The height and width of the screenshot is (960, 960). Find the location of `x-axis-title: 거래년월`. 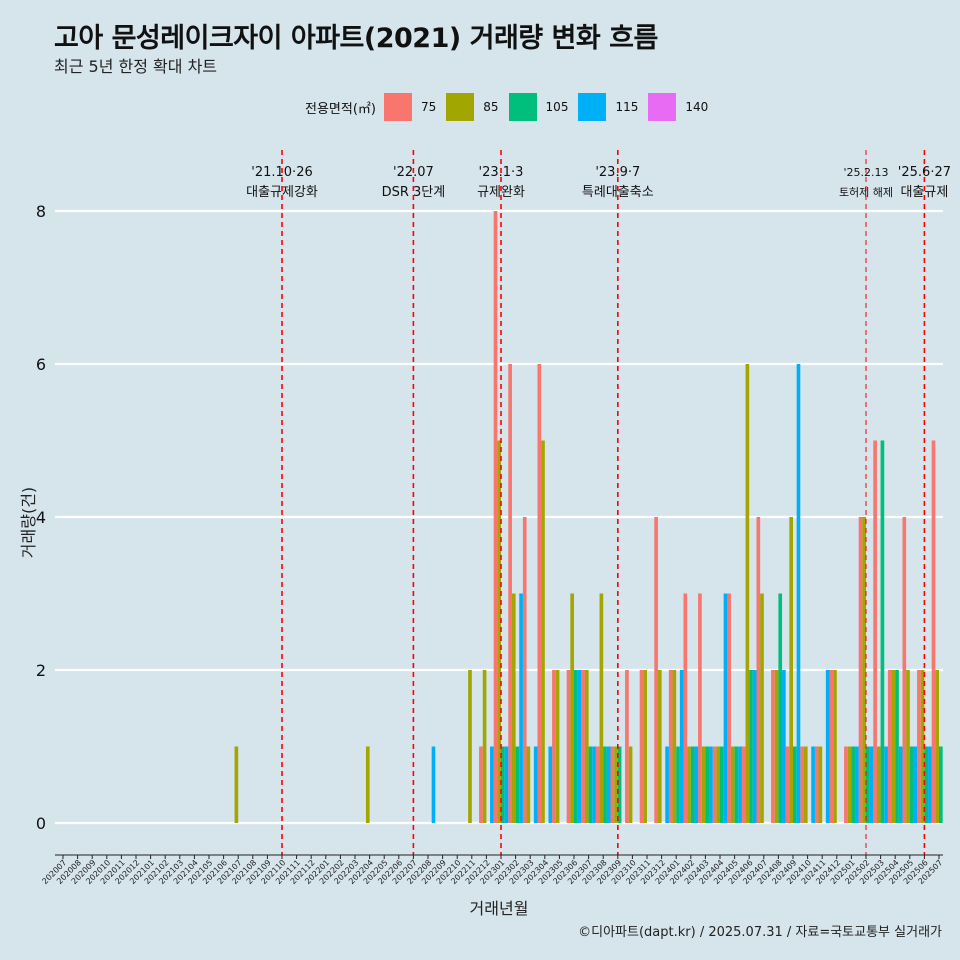

x-axis-title: 거래년월 is located at coordinates (499, 908).